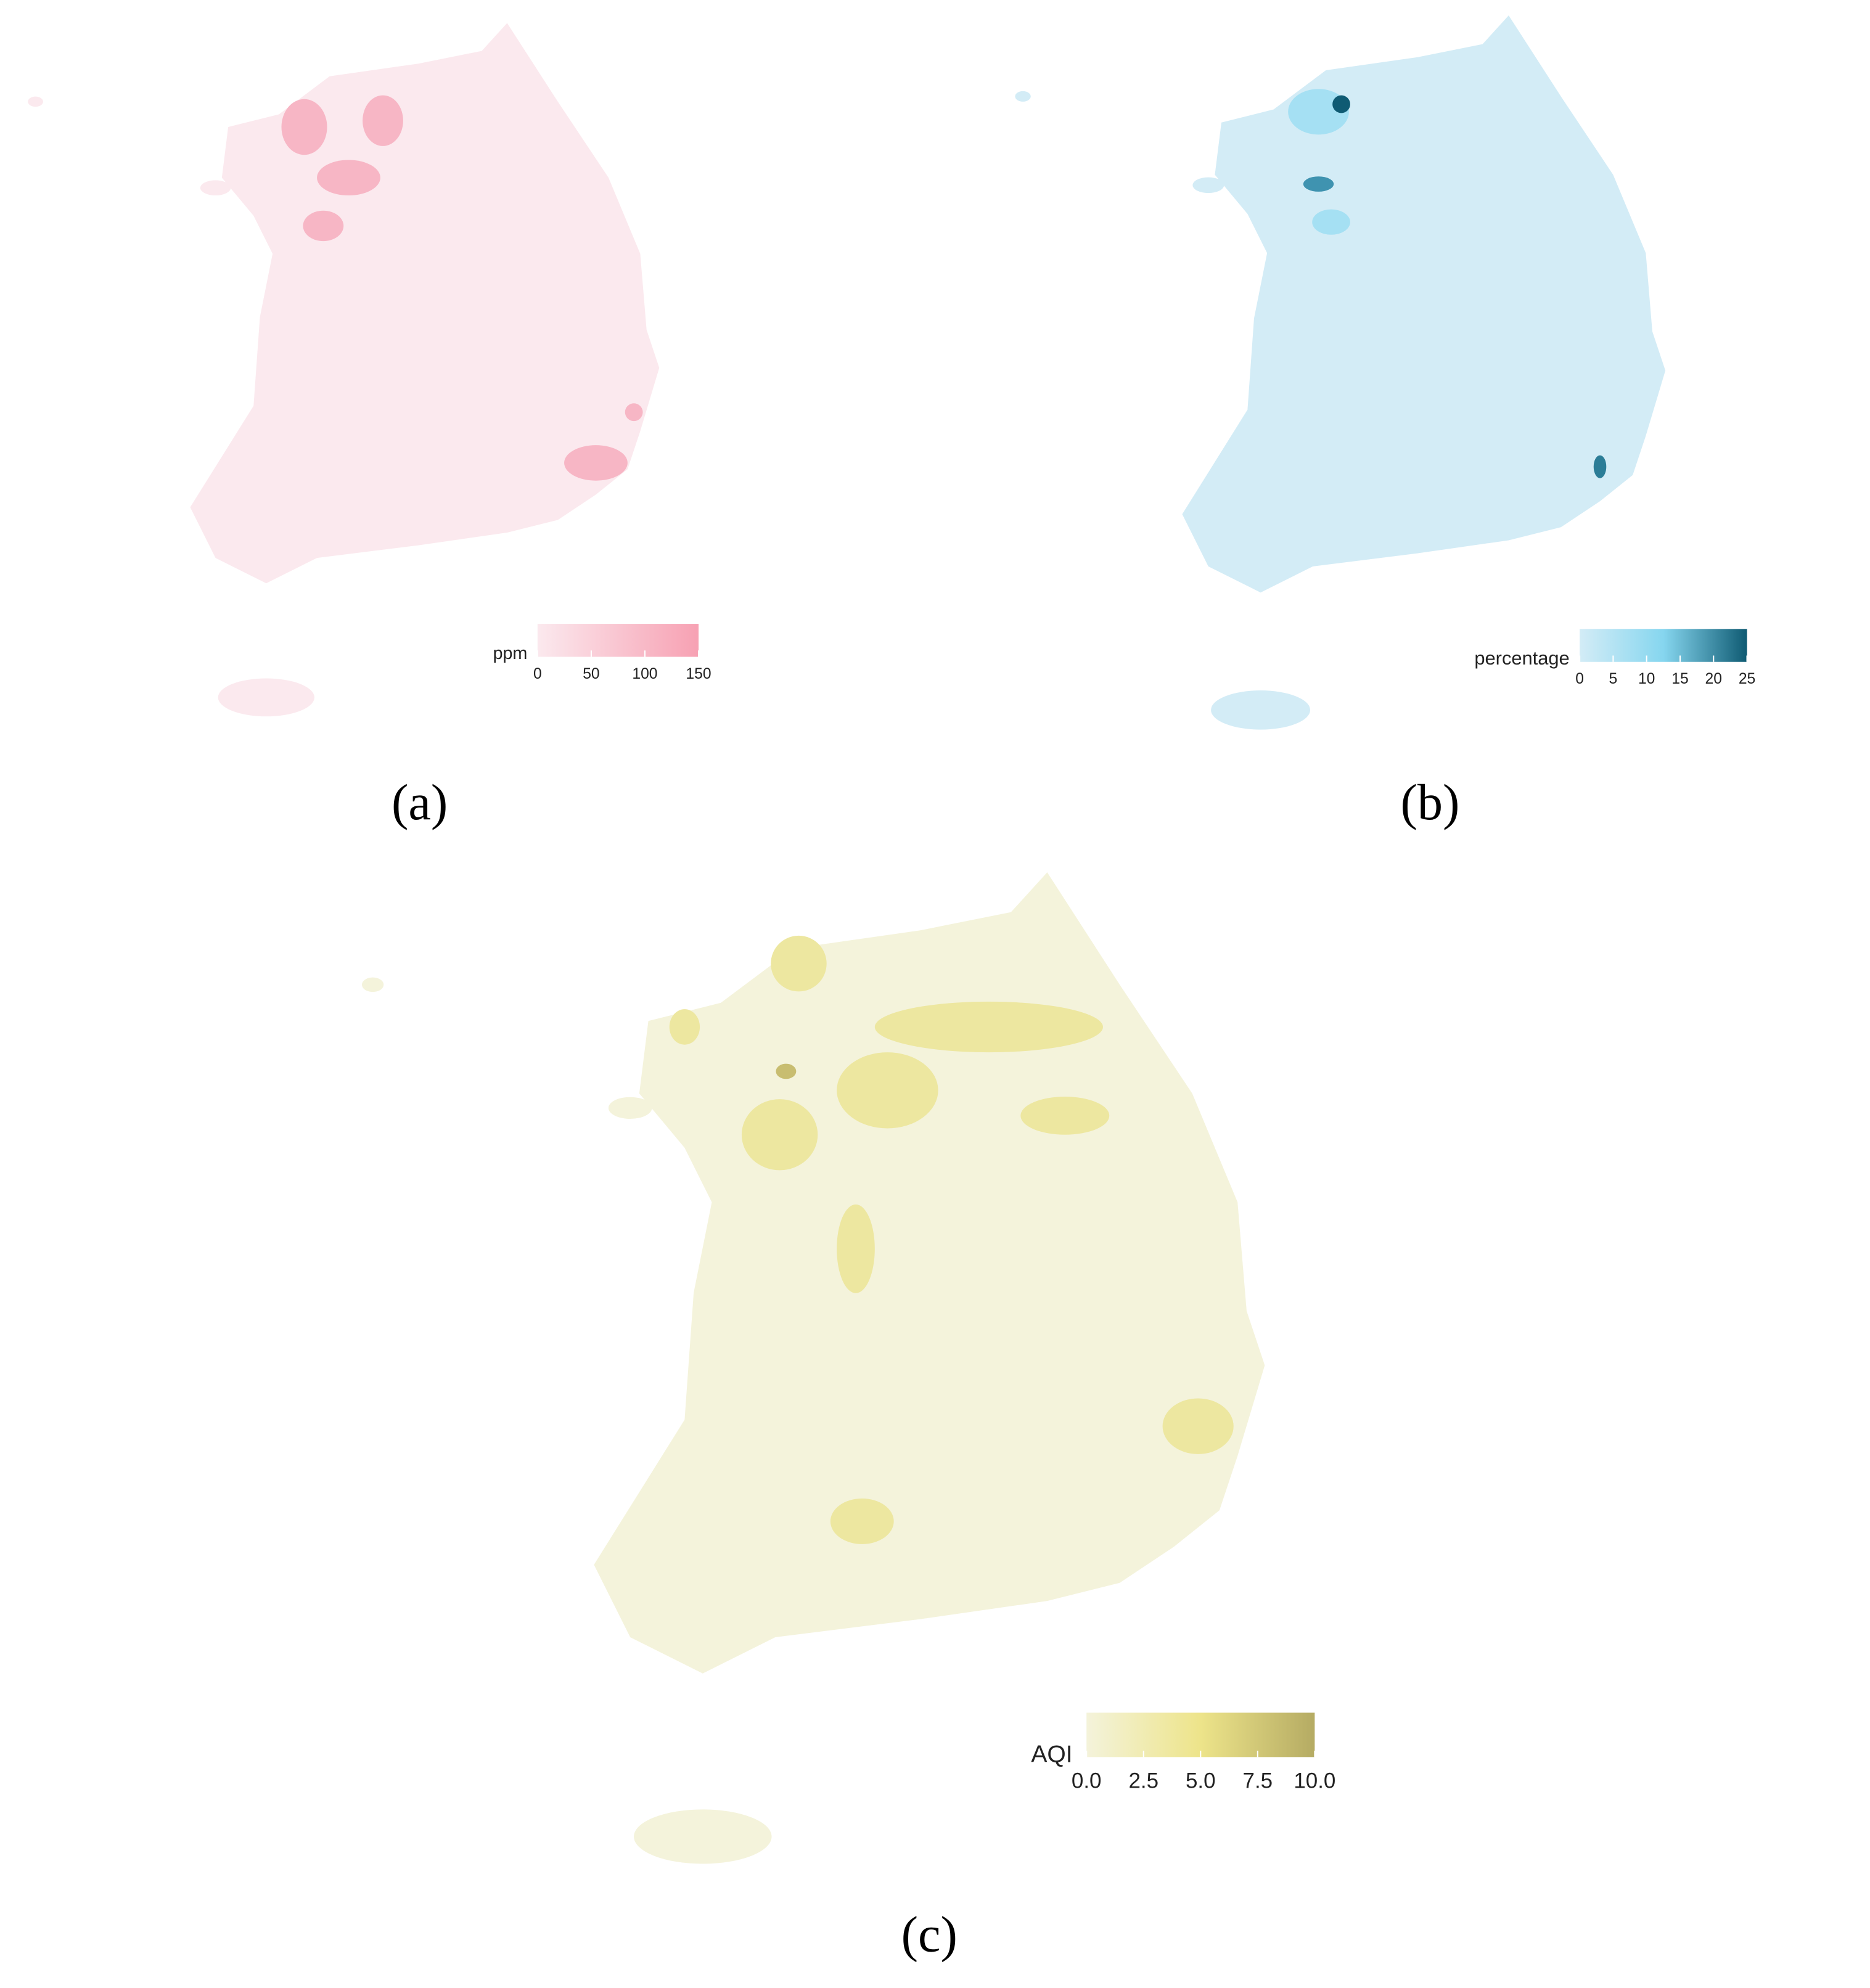  What do you see at coordinates (420, 802) in the screenshot?
I see `panel-label: (a)` at bounding box center [420, 802].